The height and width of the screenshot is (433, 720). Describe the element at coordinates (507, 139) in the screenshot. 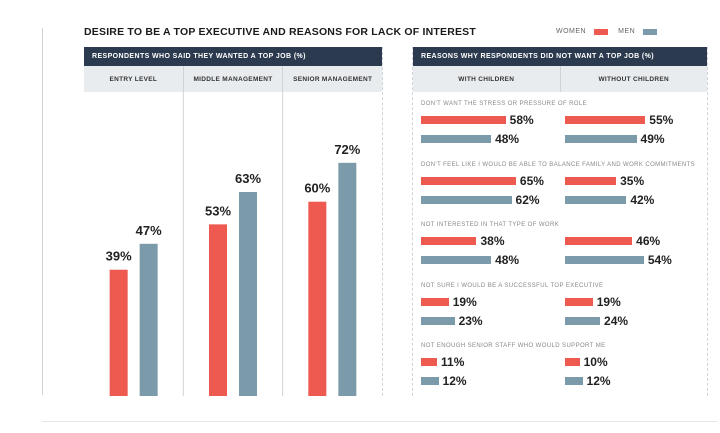

I see `reason-value-with-children-men-0: 48%` at that location.